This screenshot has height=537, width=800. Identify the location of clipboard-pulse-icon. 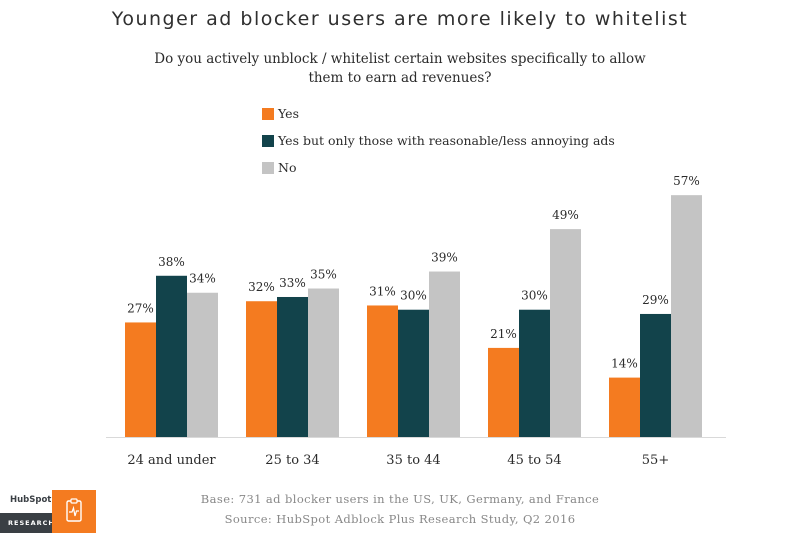
(74, 511).